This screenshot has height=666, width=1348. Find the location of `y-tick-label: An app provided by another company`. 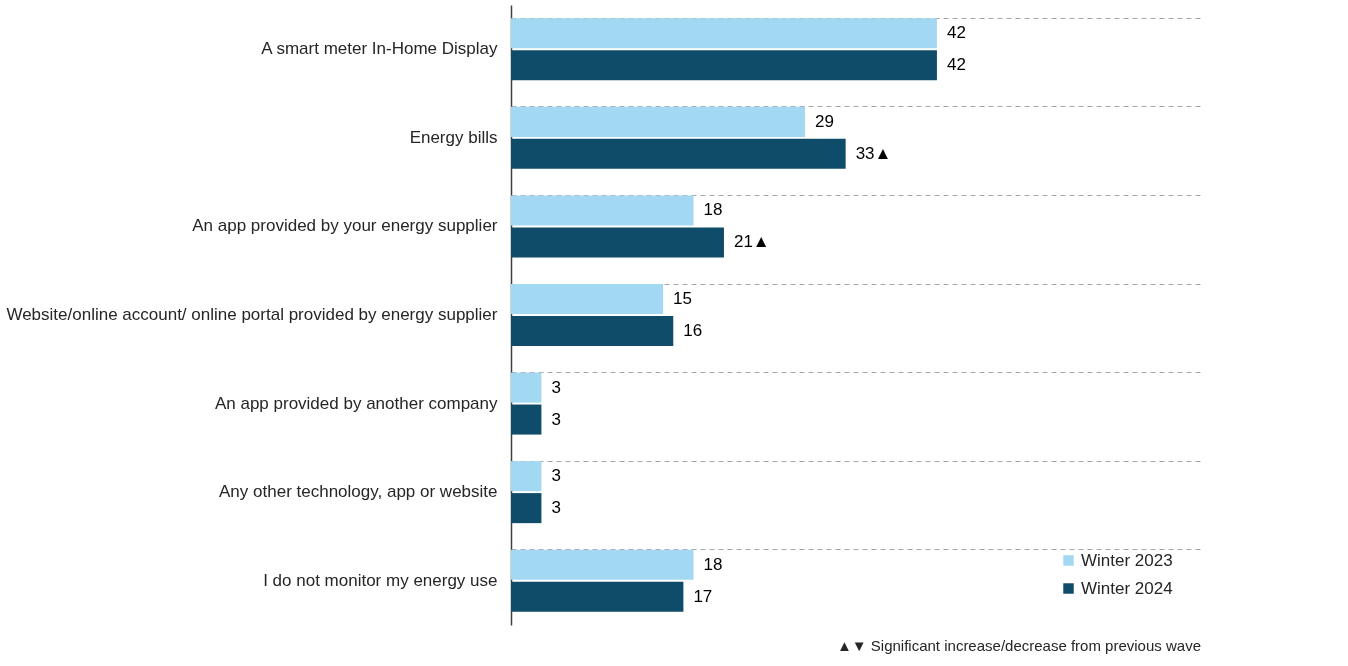

y-tick-label: An app provided by another company is located at coordinates (356, 403).